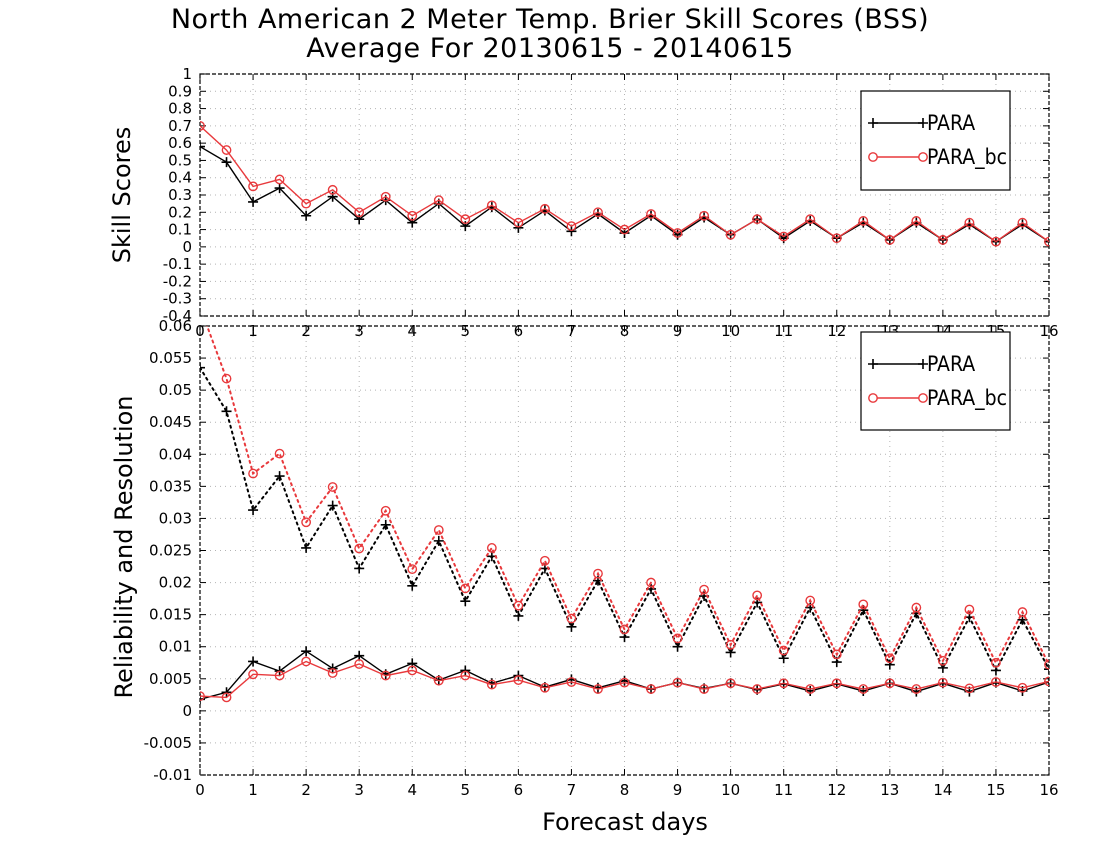 This screenshot has width=1100, height=850. Describe the element at coordinates (730, 790) in the screenshot. I see `x-tick-label: 10` at that location.